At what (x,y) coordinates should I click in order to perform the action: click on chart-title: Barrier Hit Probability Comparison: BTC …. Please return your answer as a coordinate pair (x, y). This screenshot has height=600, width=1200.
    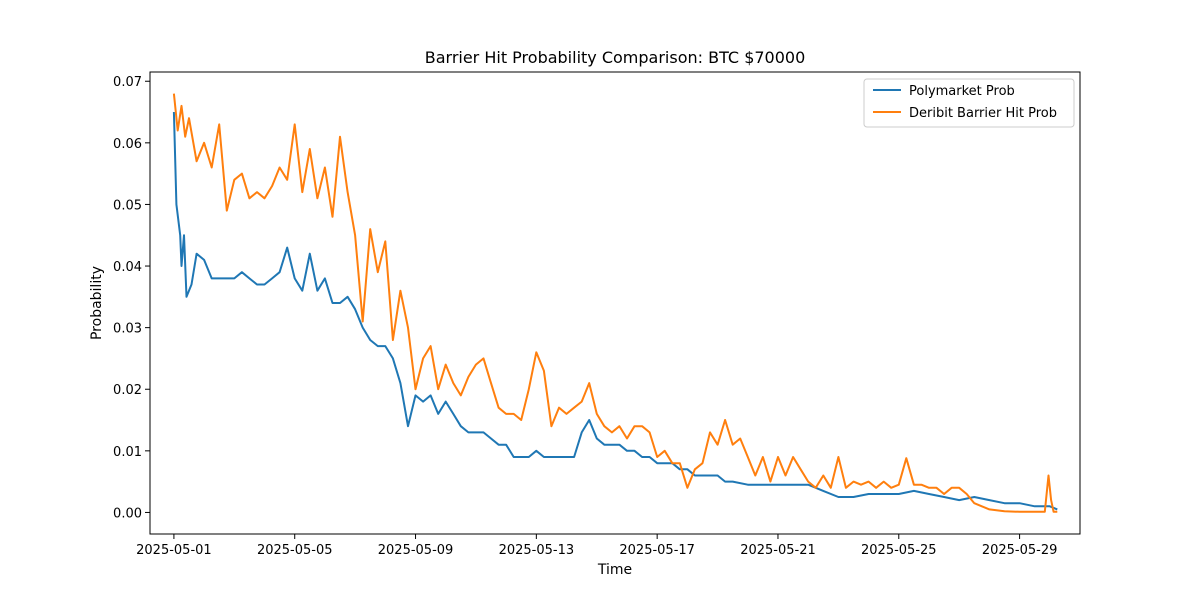
    Looking at the image, I should click on (615, 57).